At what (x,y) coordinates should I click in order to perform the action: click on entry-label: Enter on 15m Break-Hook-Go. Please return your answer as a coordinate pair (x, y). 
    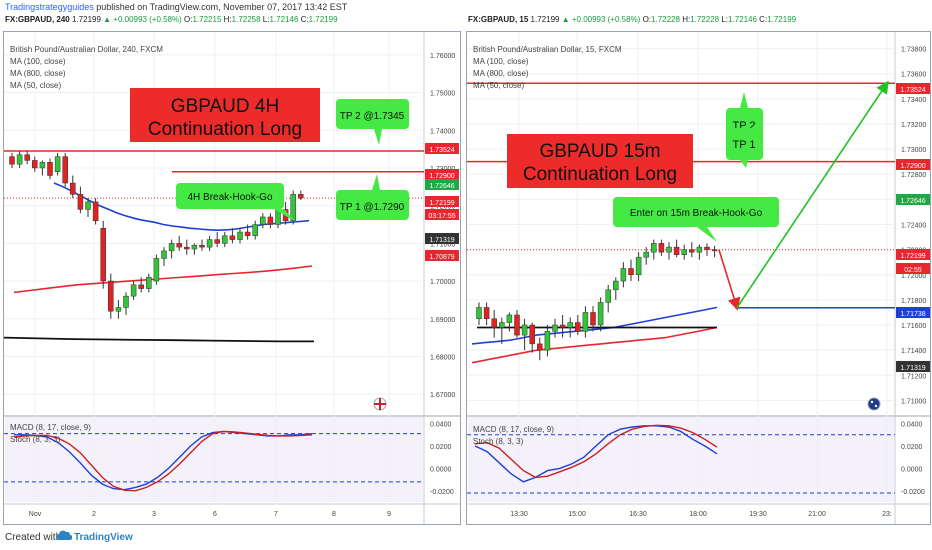
    Looking at the image, I should click on (696, 213).